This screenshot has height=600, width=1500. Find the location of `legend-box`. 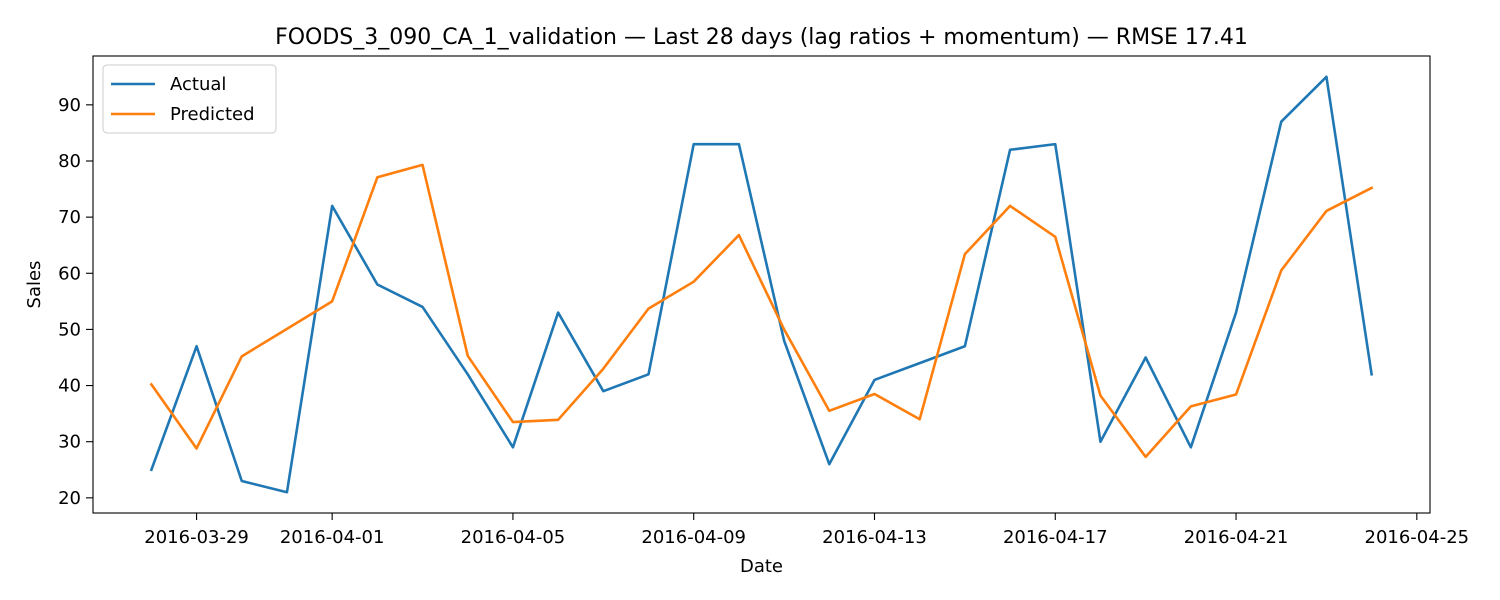

legend-box is located at coordinates (189, 99).